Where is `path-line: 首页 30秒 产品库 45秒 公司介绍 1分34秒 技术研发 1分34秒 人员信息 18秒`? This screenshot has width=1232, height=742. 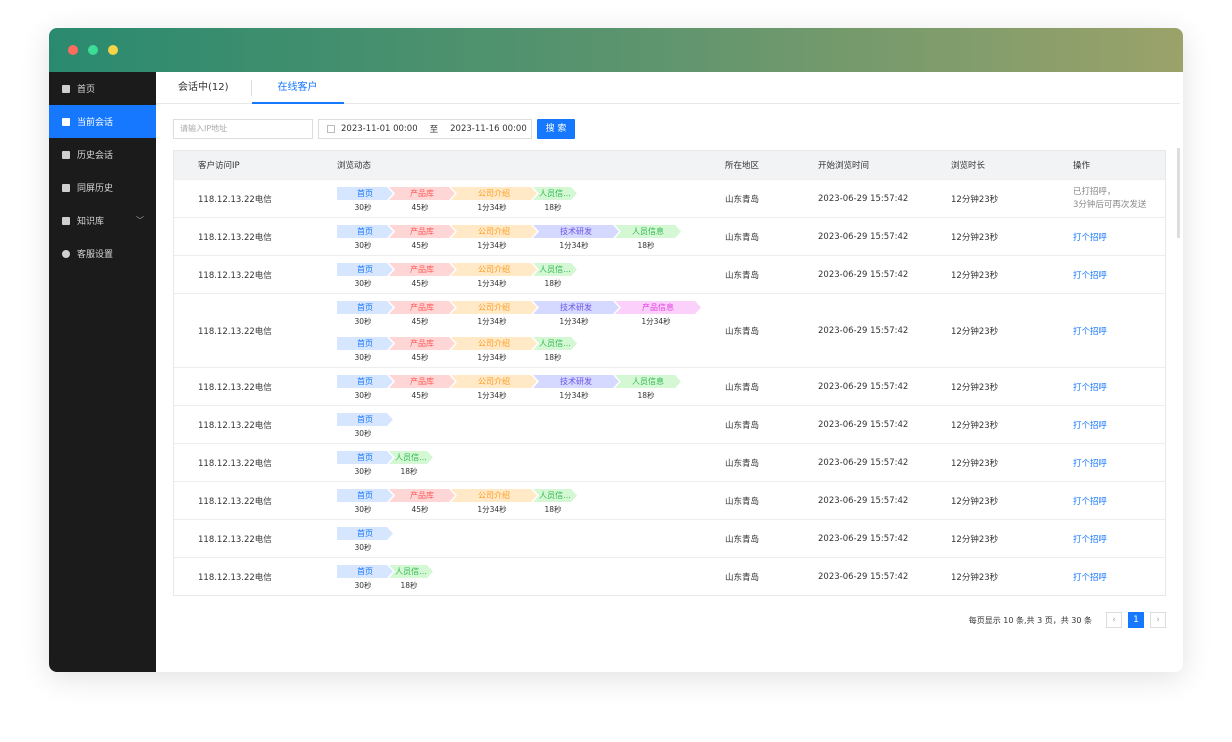
path-line: 首页 30秒 产品库 45秒 公司介绍 1分34秒 技术研发 1分34秒 人员信息 18秒 is located at coordinates (507, 239).